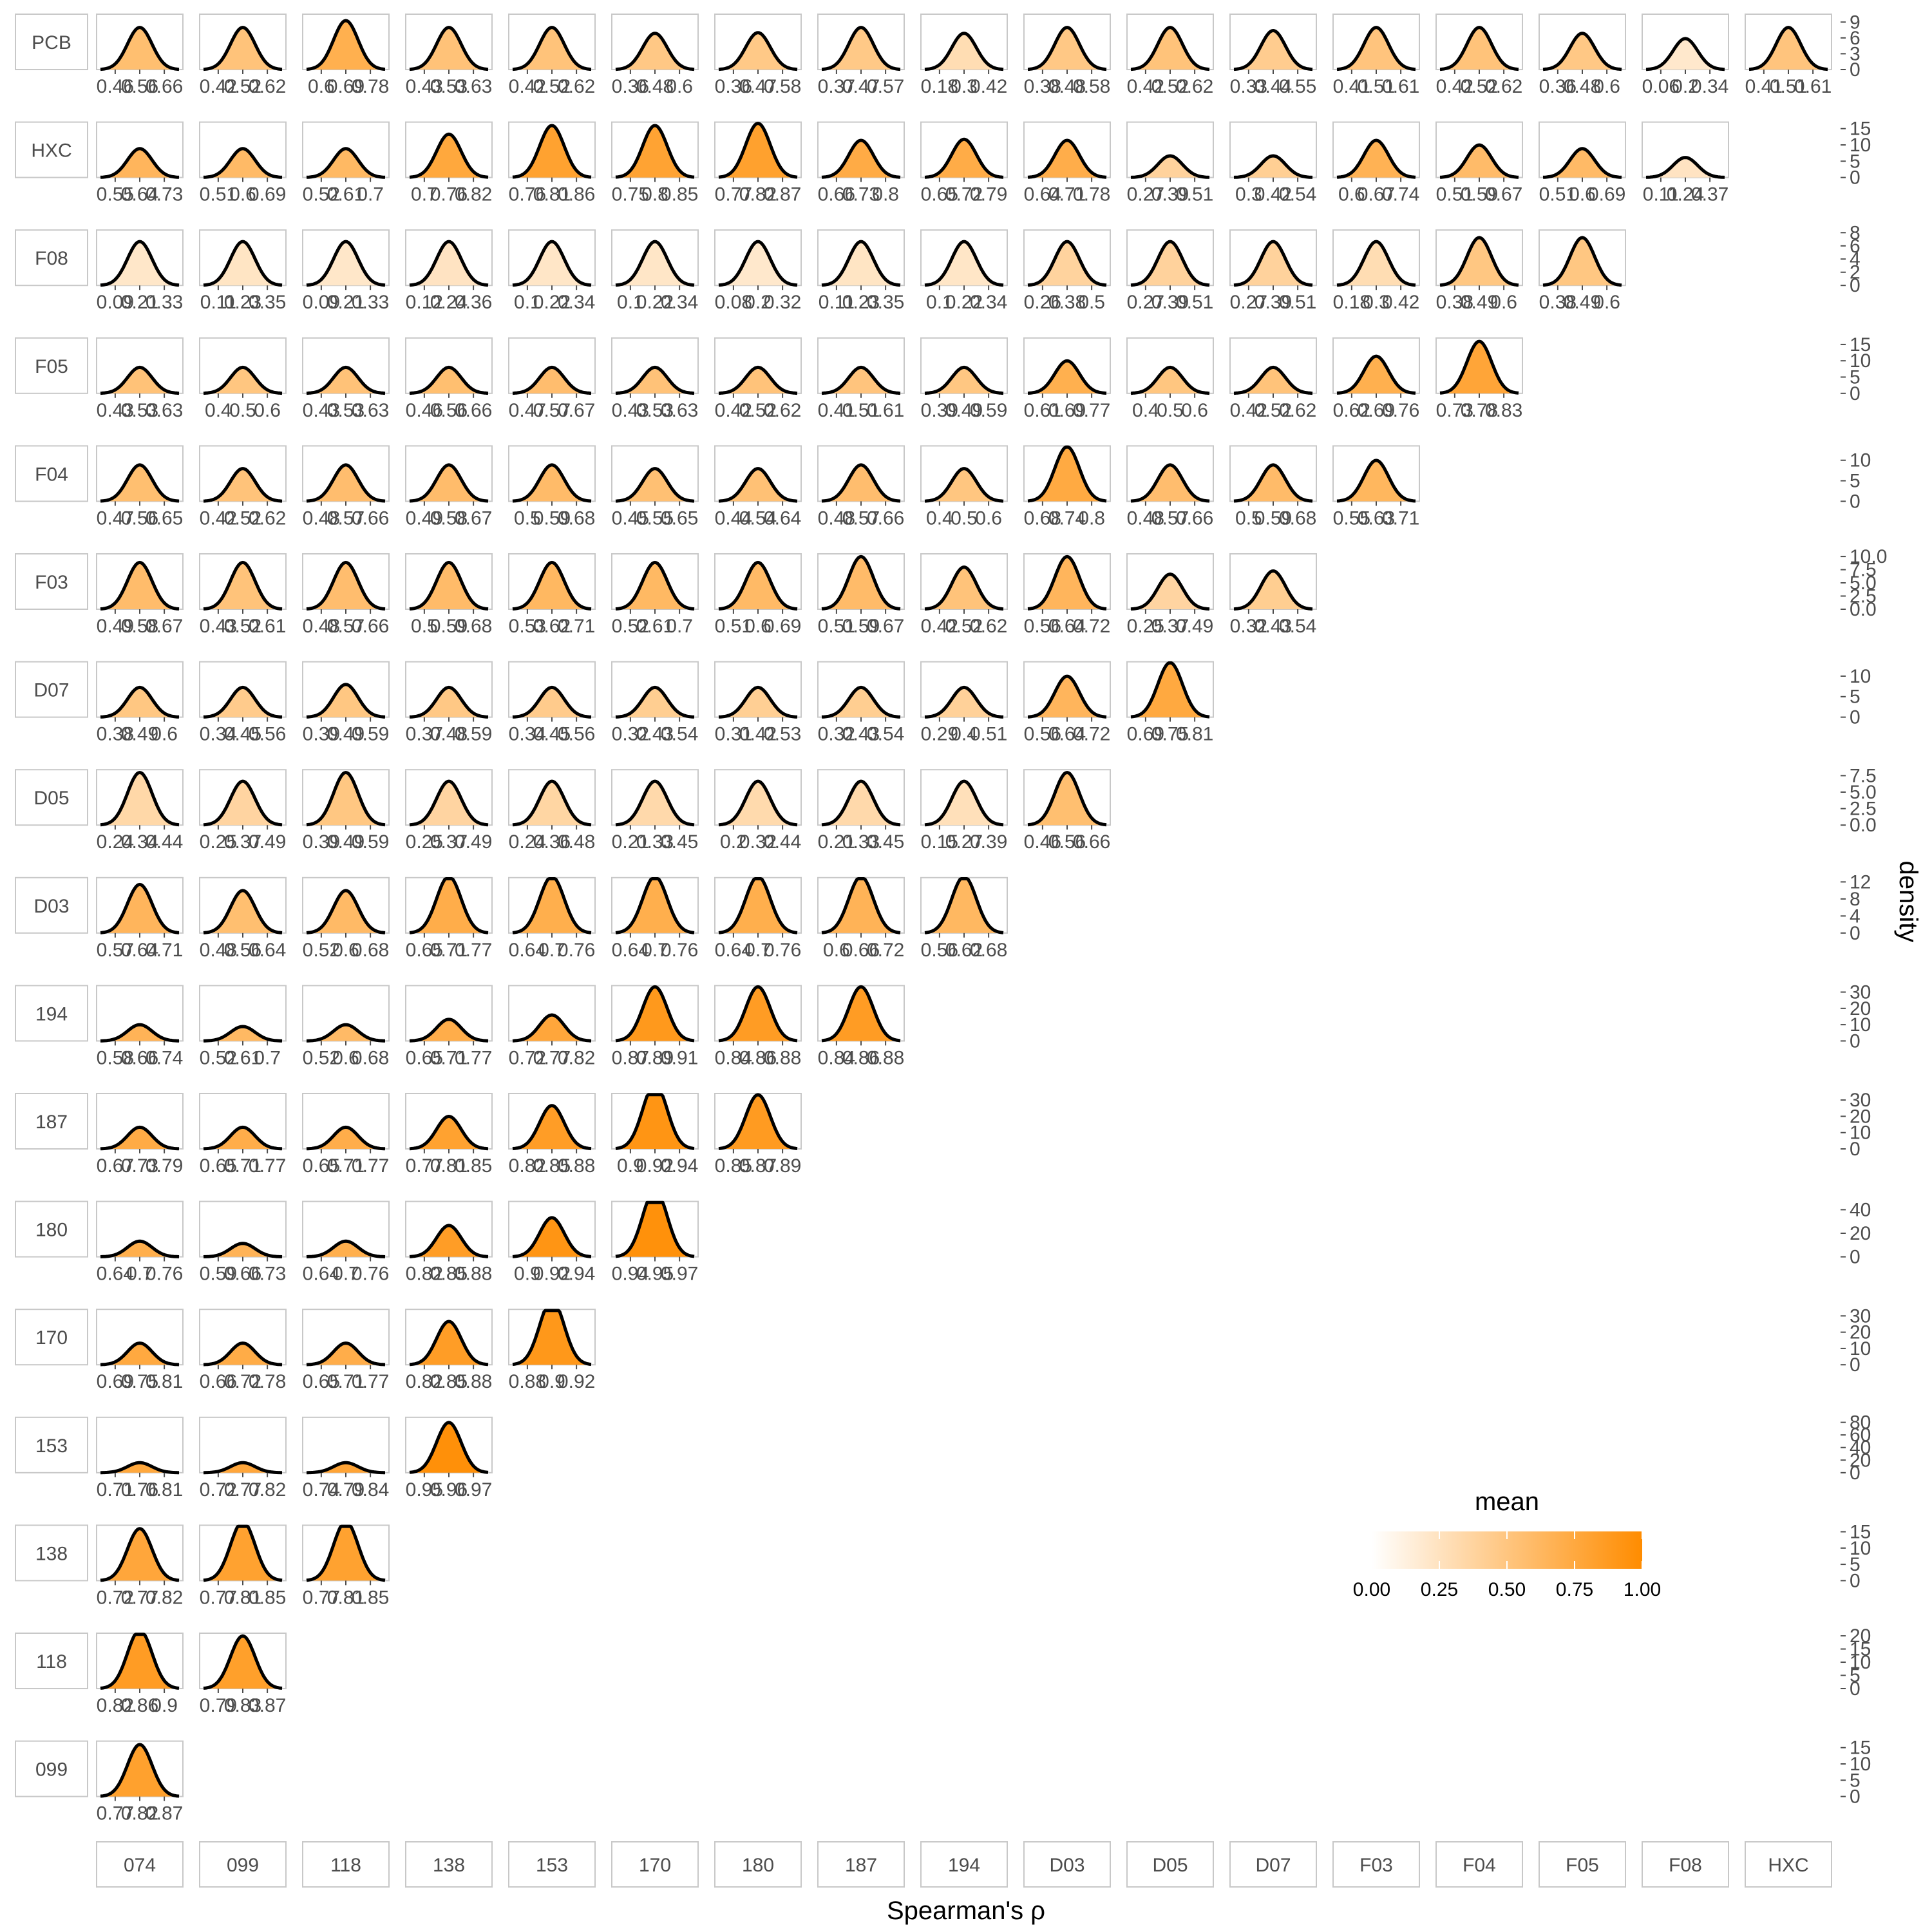  Describe the element at coordinates (1861, 1649) in the screenshot. I see `y-tick-label: 15` at that location.